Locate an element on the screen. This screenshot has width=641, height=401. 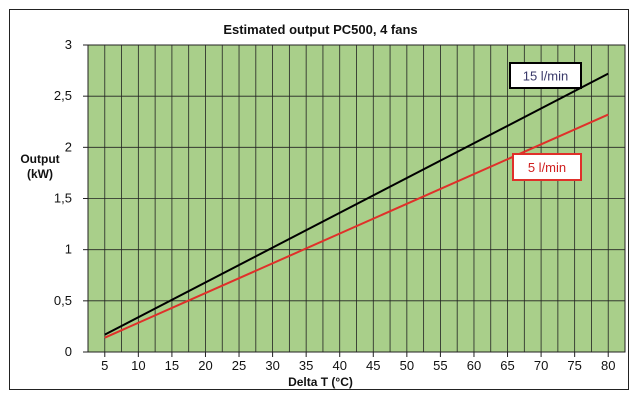
x-axis-label: Delta T (°C) is located at coordinates (320, 382).